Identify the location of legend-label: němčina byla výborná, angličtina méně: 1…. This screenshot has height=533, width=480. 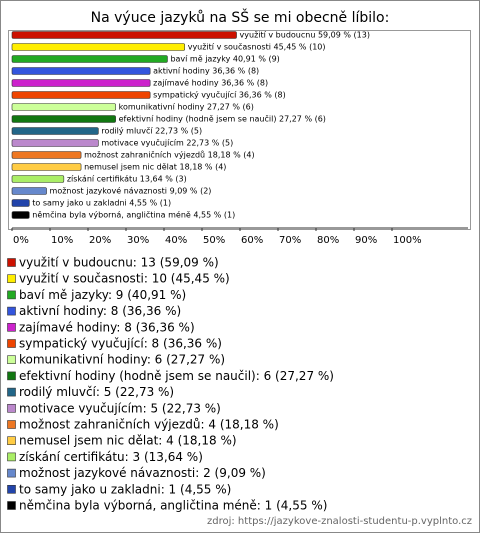
(173, 506).